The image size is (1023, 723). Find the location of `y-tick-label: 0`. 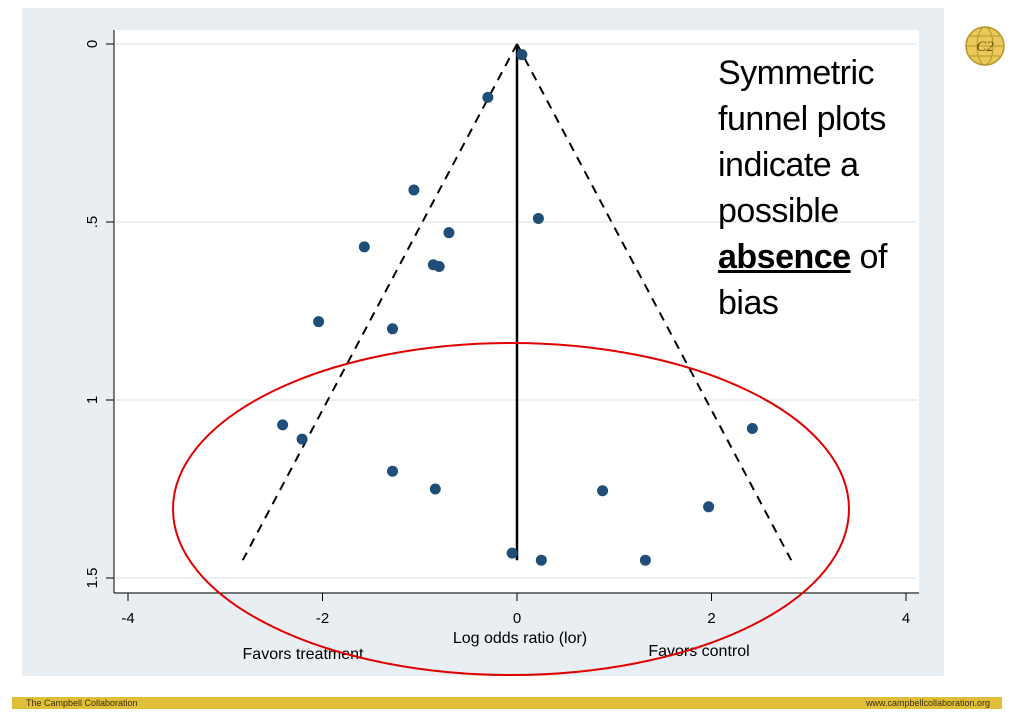

y-tick-label: 0 is located at coordinates (92, 44).